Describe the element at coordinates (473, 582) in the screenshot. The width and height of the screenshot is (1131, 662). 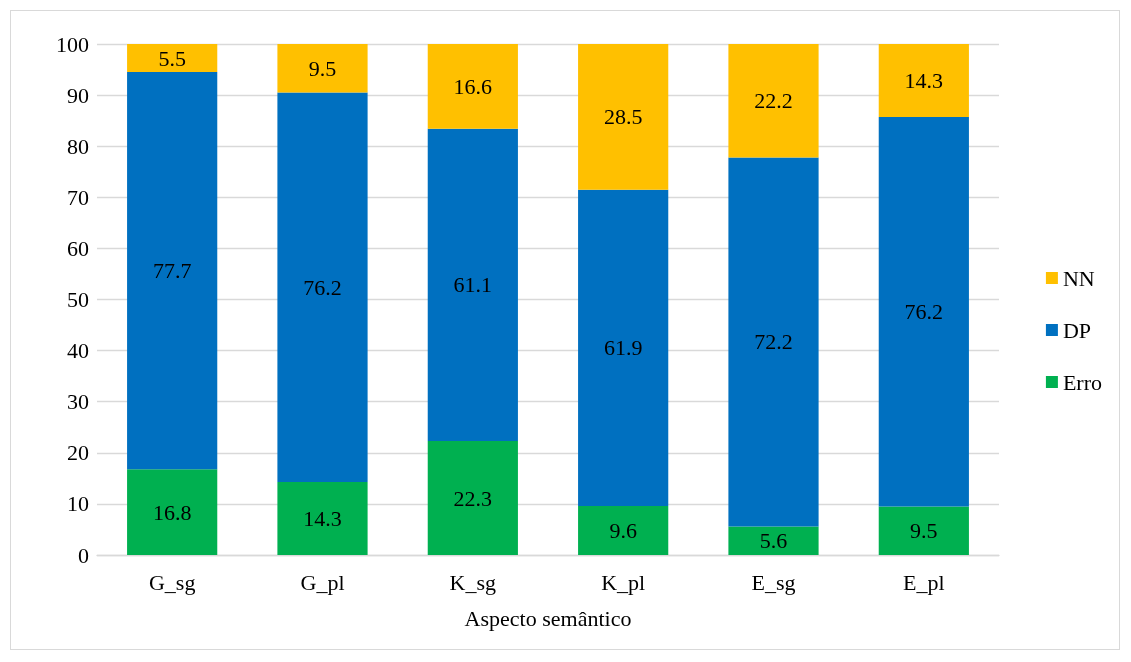
I see `x-tick-label: K_sg` at that location.